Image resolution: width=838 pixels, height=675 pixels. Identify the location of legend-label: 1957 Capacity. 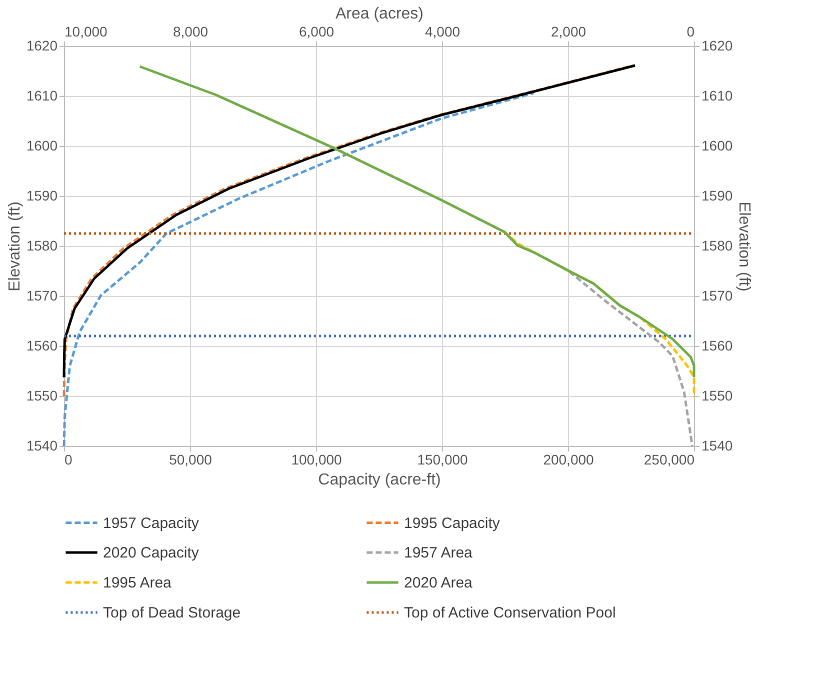
(151, 523).